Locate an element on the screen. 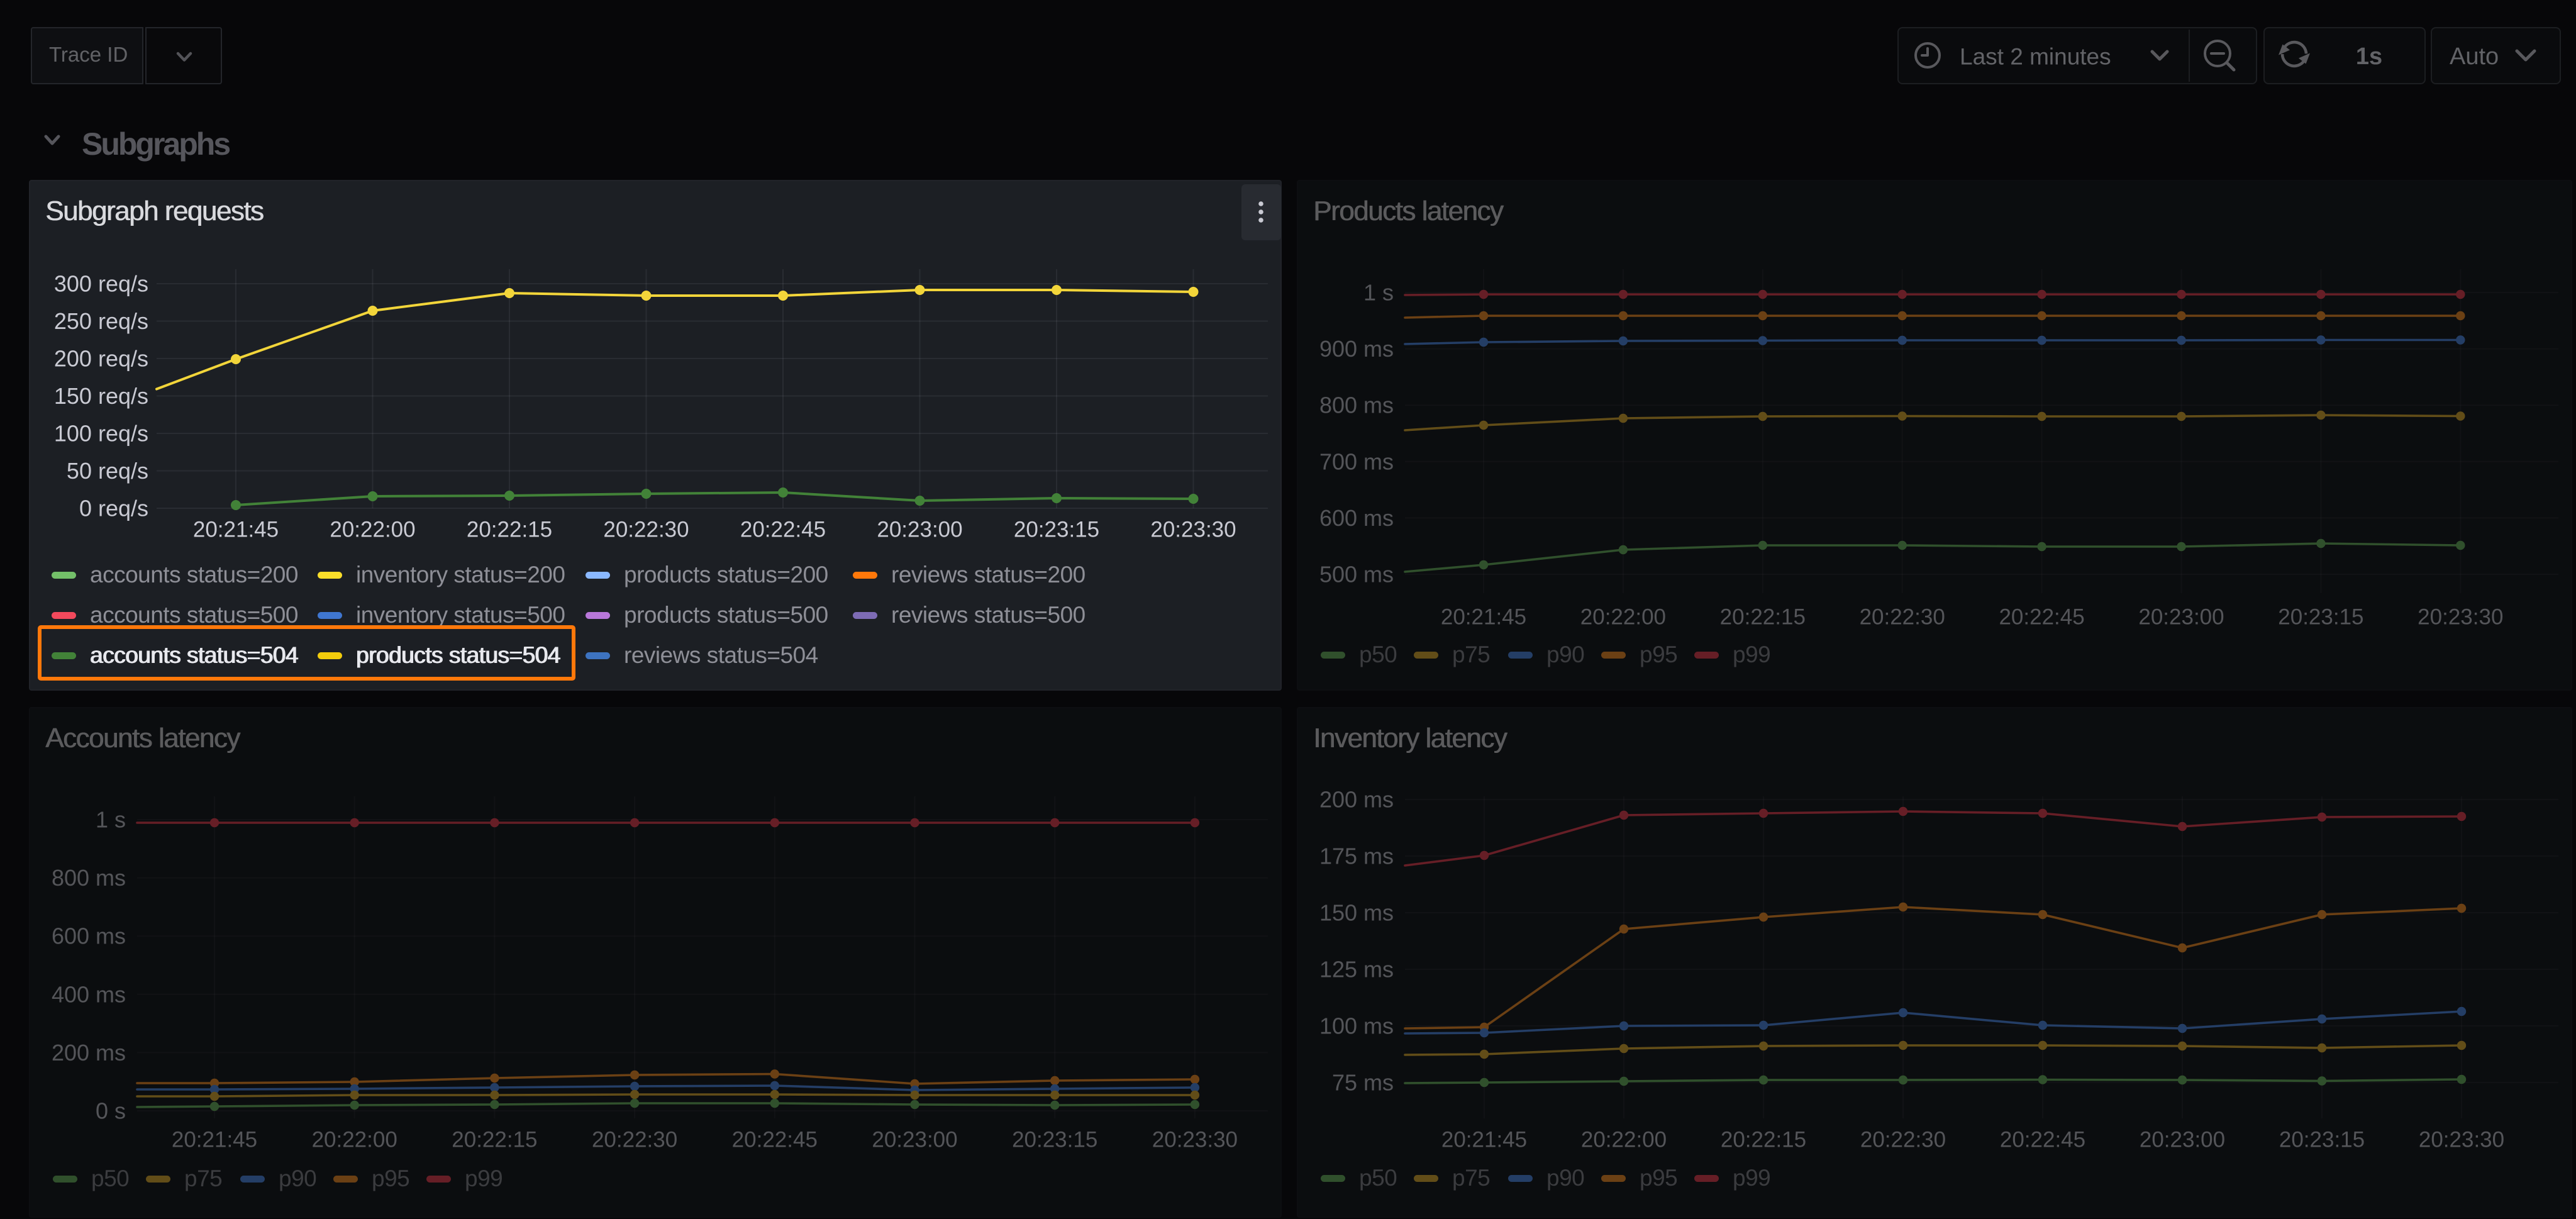  svg-text: Last 2 minutes is located at coordinates (2035, 57).